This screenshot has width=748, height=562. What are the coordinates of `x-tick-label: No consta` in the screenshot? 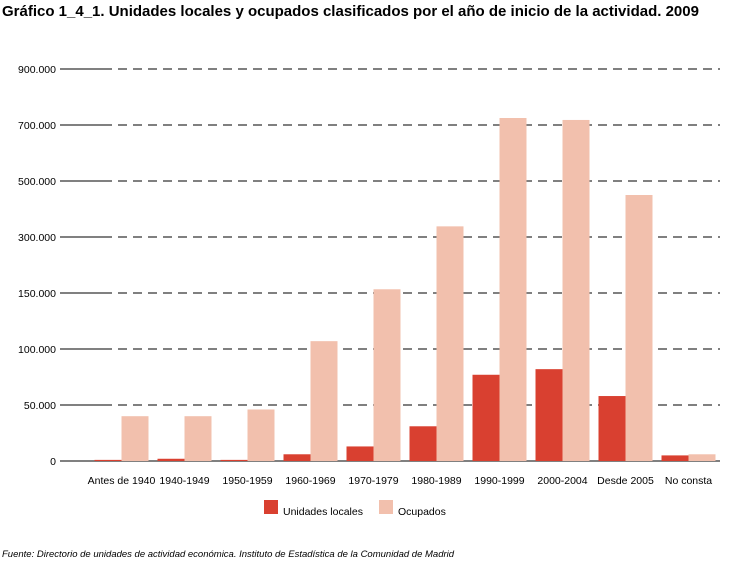 It's located at (688, 481).